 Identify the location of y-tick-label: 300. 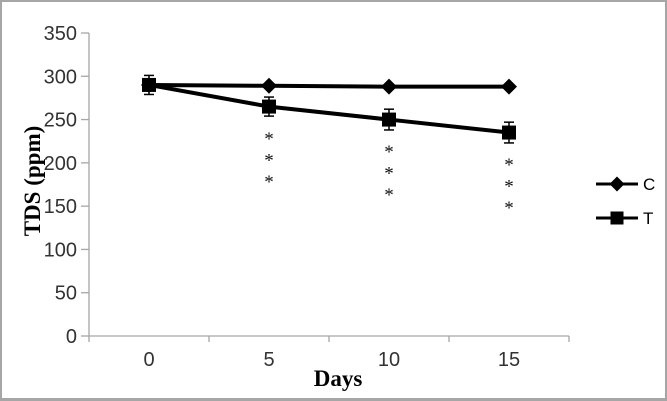
(60, 77).